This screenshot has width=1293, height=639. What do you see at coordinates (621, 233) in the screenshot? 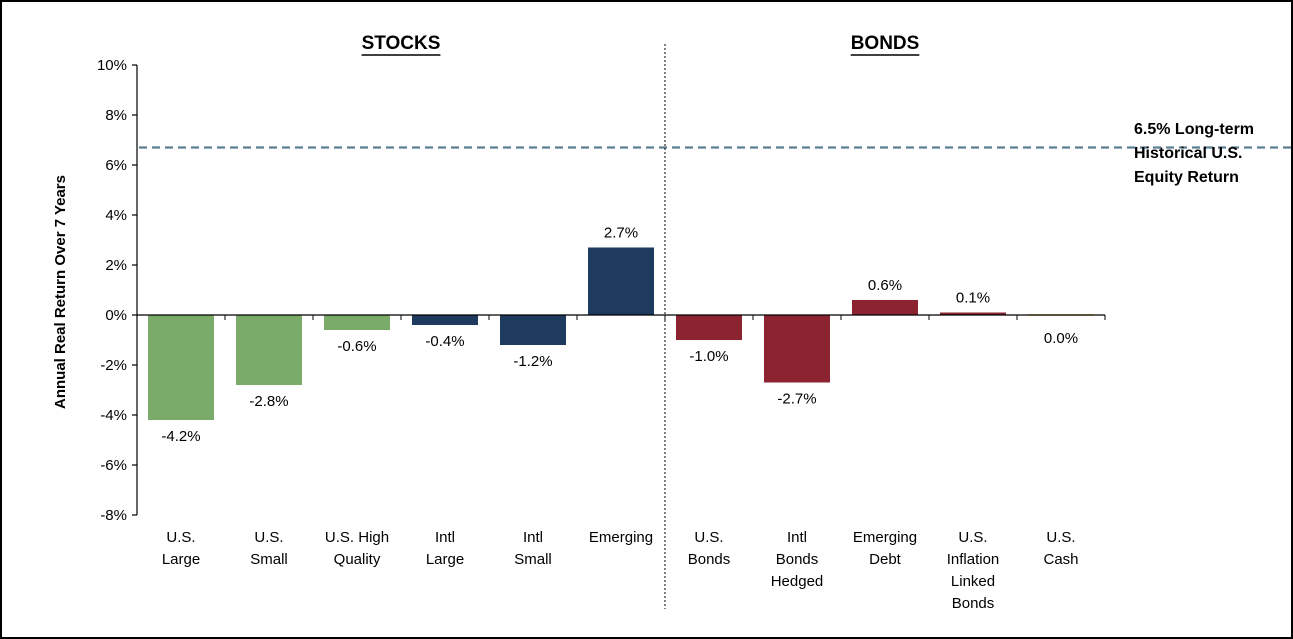
I see `data-label-5: 2.7%` at bounding box center [621, 233].